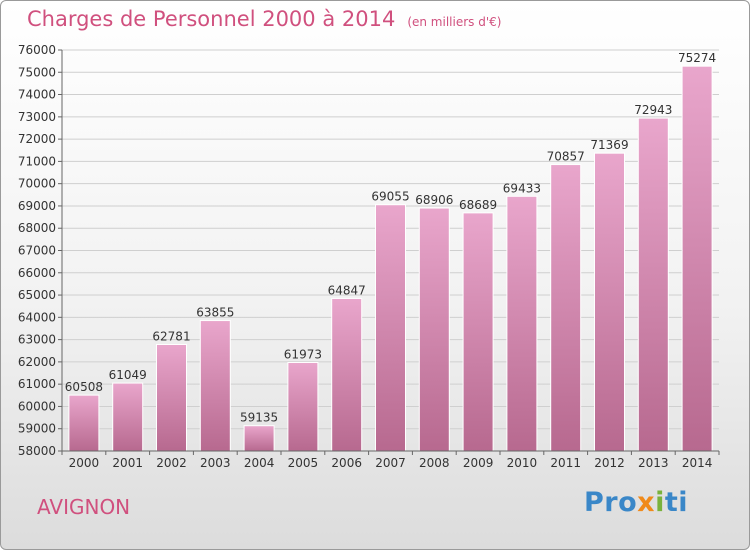 Image resolution: width=750 pixels, height=550 pixels. Describe the element at coordinates (37, 451) in the screenshot. I see `y-tick-label: 58000` at that location.